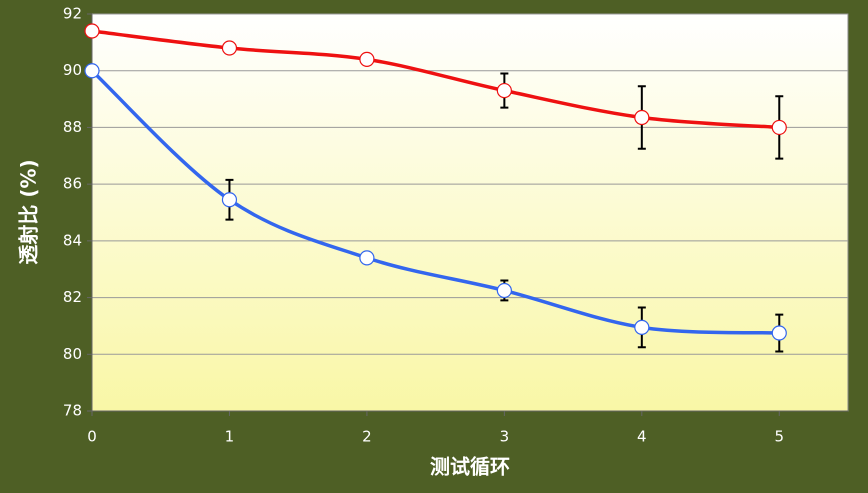 The height and width of the screenshot is (493, 868). I want to click on x-tick-label: 3, so click(505, 437).